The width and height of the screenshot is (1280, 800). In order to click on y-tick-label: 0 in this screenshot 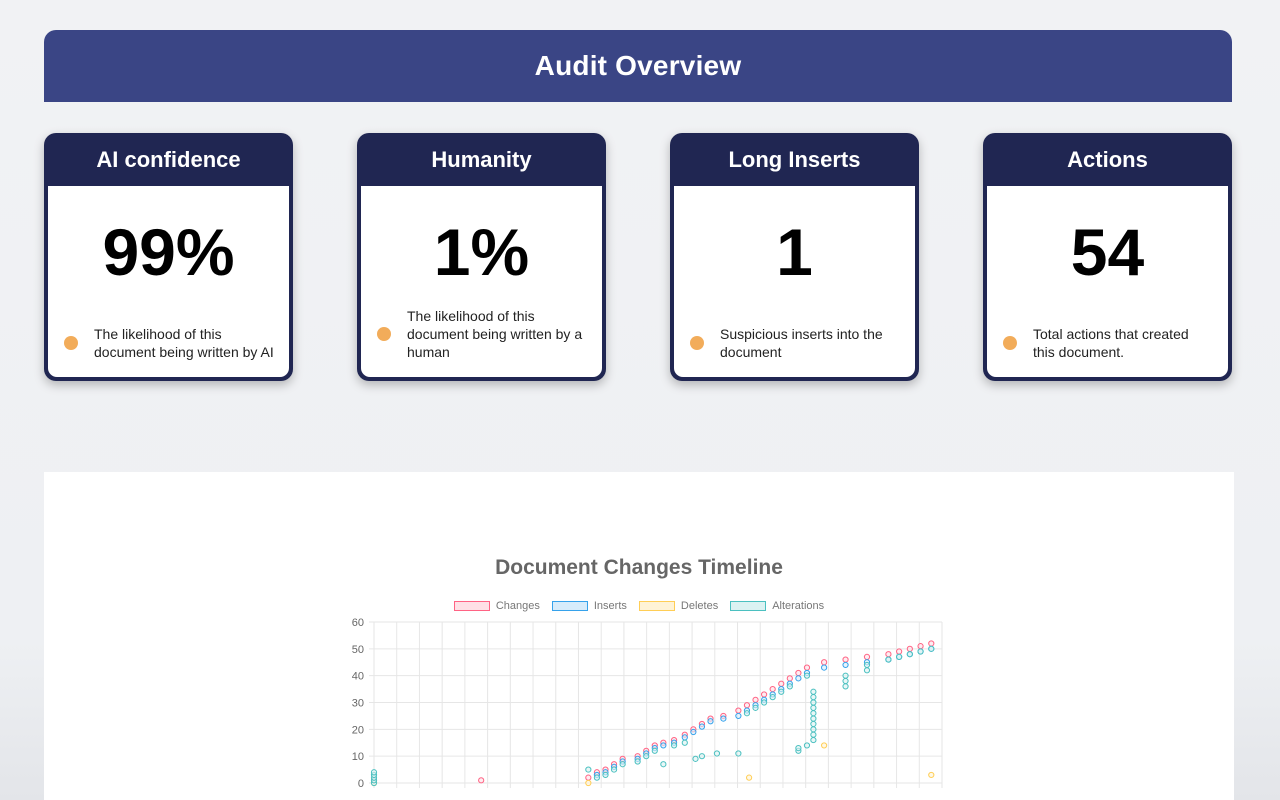, I will do `click(361, 784)`.